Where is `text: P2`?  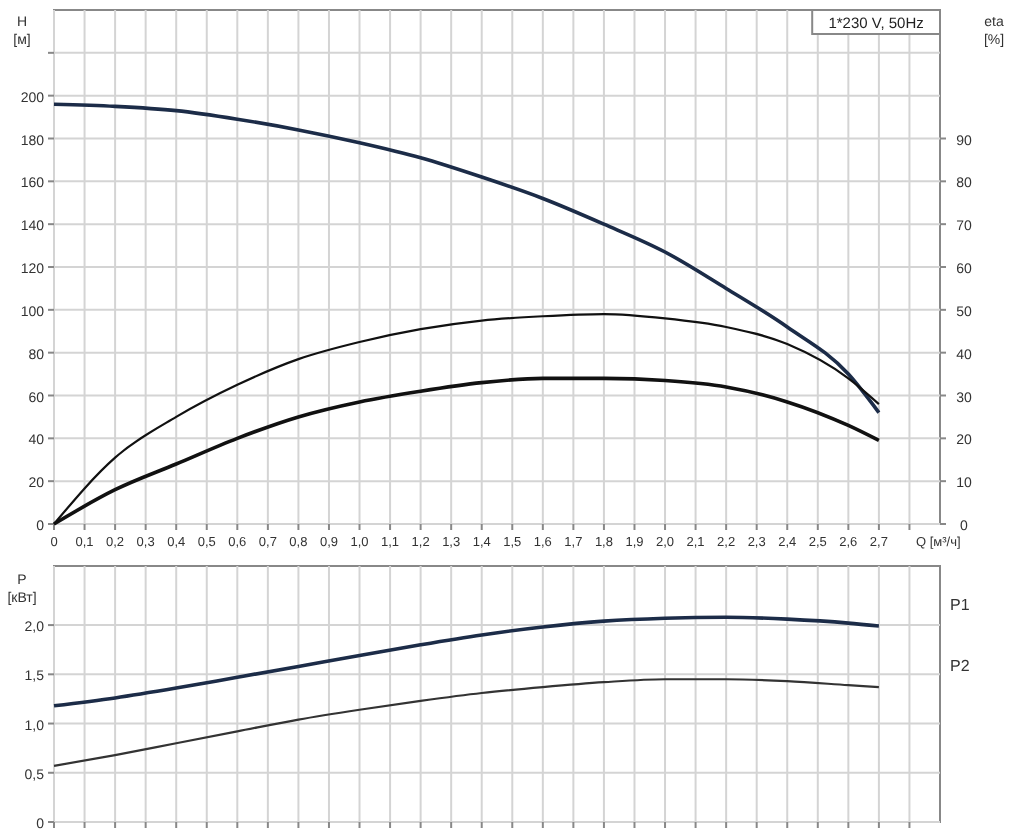 text: P2 is located at coordinates (960, 666).